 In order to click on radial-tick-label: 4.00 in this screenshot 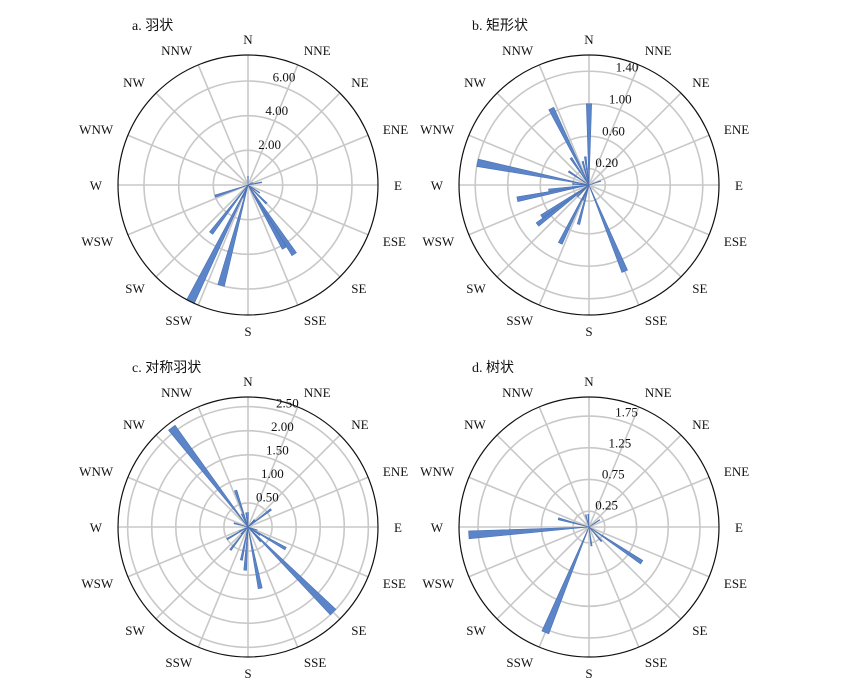, I will do `click(276, 110)`.